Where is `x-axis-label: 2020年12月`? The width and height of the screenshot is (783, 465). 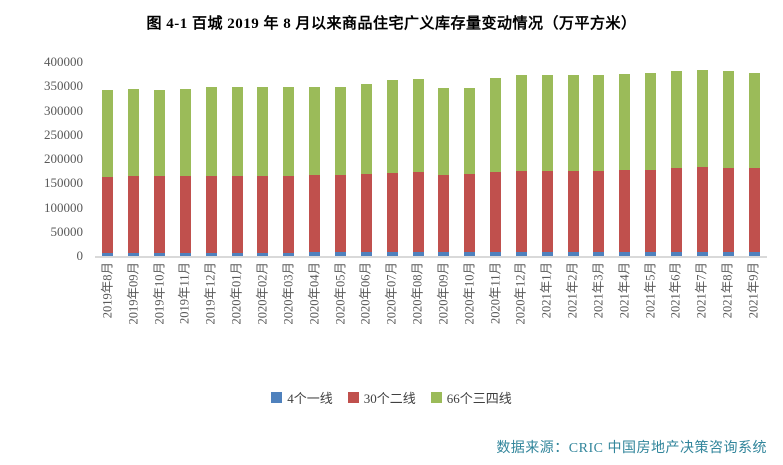 x-axis-label: 2020年12月 is located at coordinates (520, 293).